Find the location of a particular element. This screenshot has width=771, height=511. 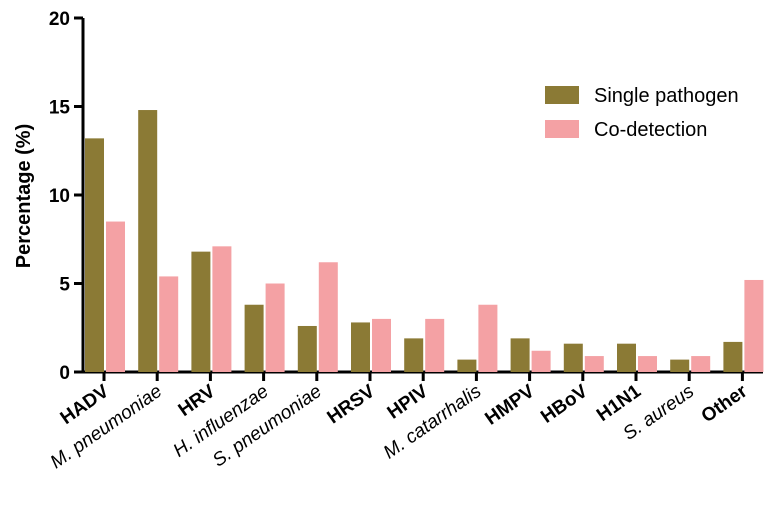

y-axis: 0 5 10 15 20 is located at coordinates (67, 196).